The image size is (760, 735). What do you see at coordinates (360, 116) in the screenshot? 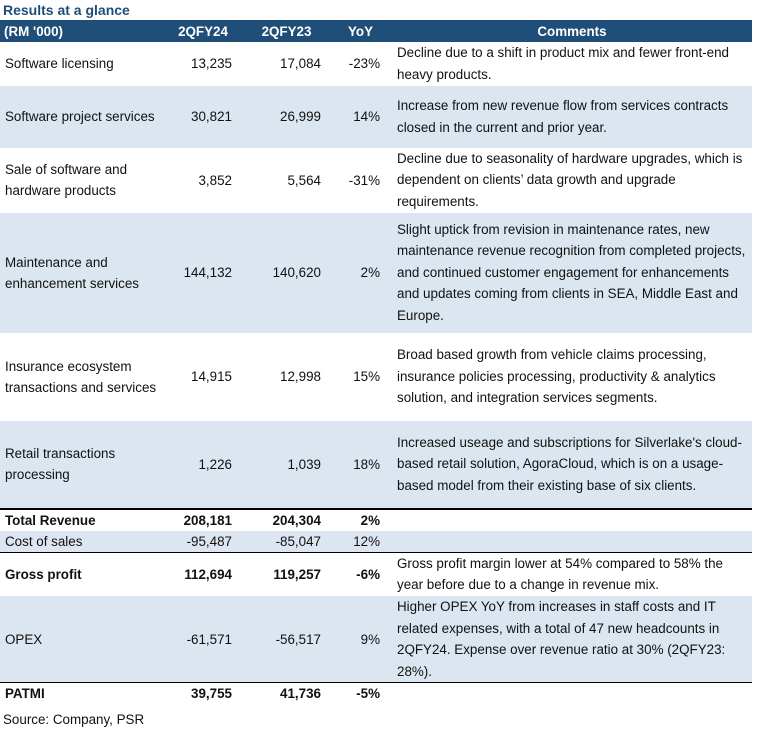
I see `value-yoy: 14%` at bounding box center [360, 116].